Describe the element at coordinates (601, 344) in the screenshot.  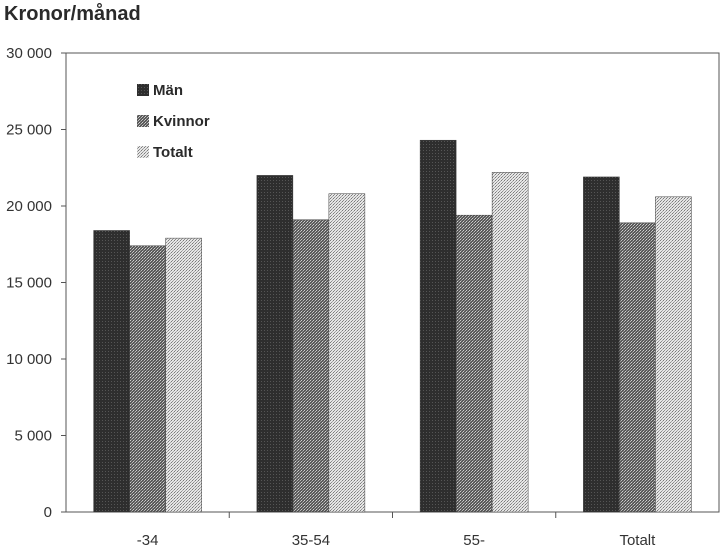
I see `bar-män-3` at that location.